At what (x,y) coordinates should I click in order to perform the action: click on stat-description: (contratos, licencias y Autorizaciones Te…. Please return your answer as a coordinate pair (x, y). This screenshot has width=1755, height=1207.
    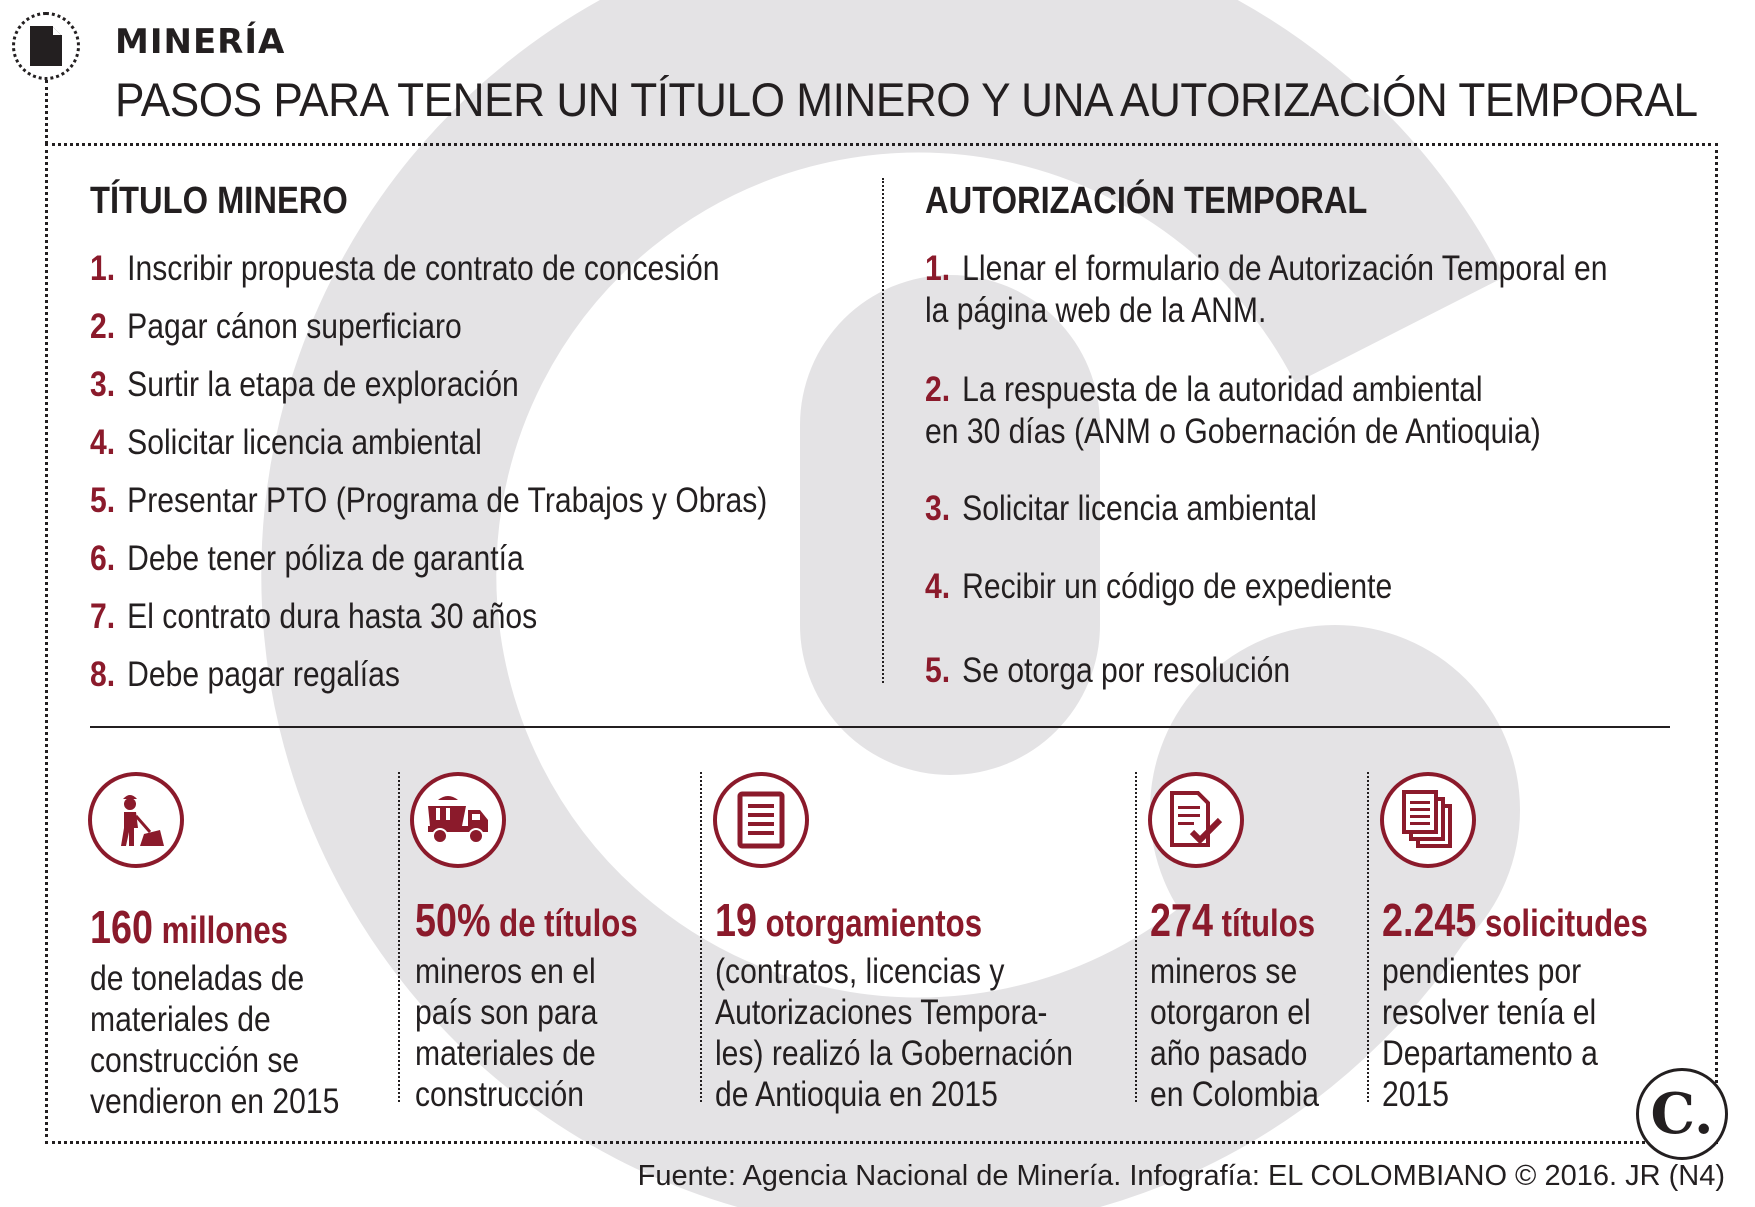
    Looking at the image, I should click on (894, 1033).